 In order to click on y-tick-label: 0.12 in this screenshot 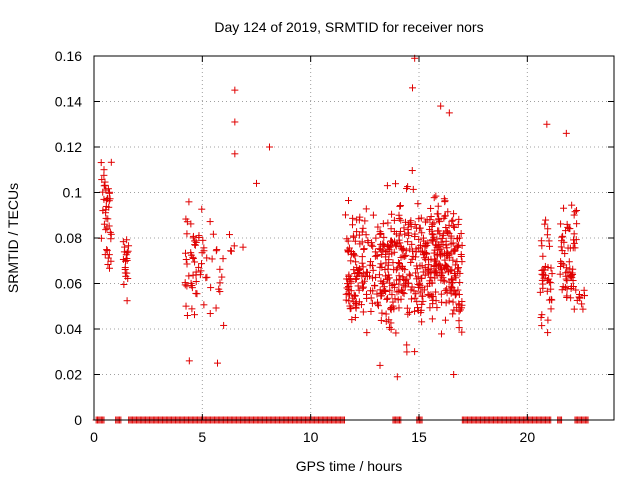, I will do `click(68, 147)`.